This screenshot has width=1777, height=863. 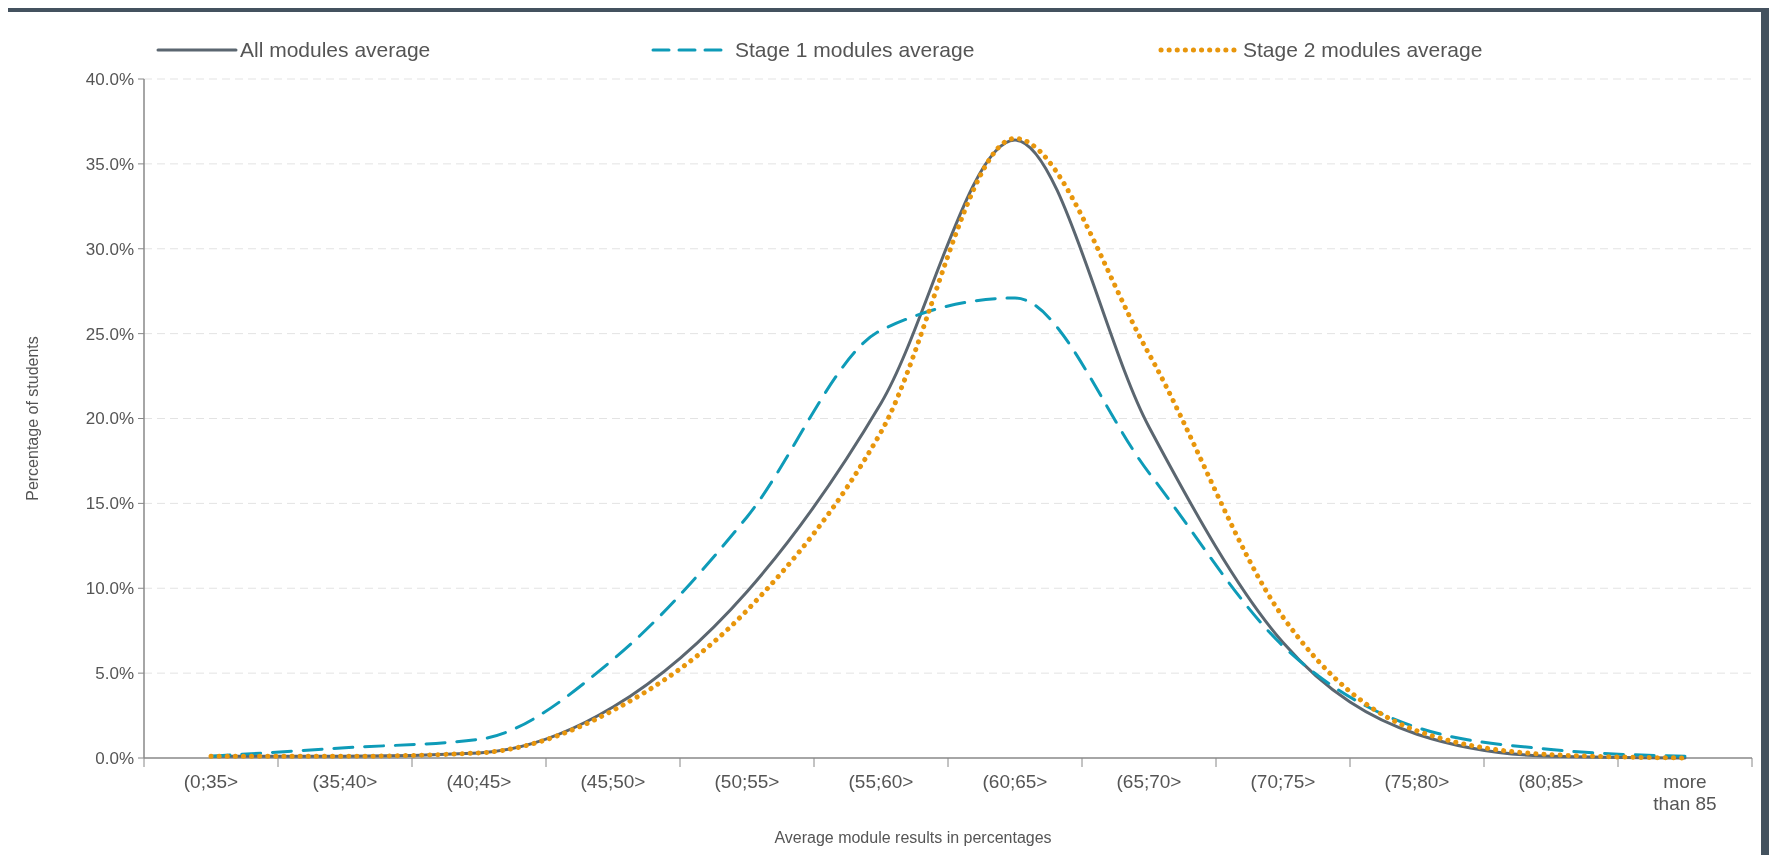 What do you see at coordinates (109, 419) in the screenshot?
I see `y-tick-label: 20.0%` at bounding box center [109, 419].